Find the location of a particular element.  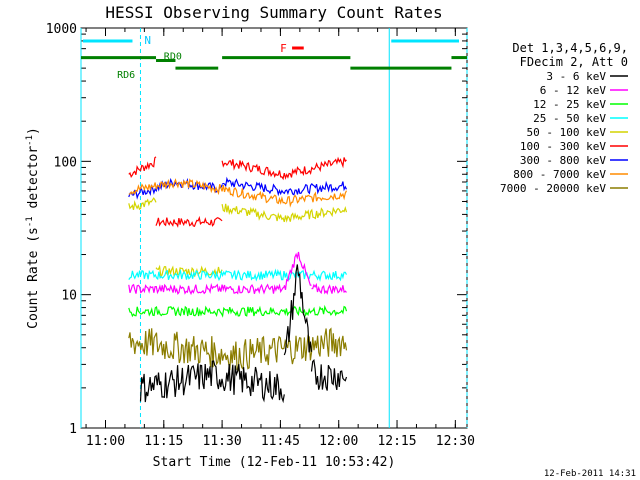

legend-entry-label: 7000 - 20000 keV is located at coordinates (553, 188).